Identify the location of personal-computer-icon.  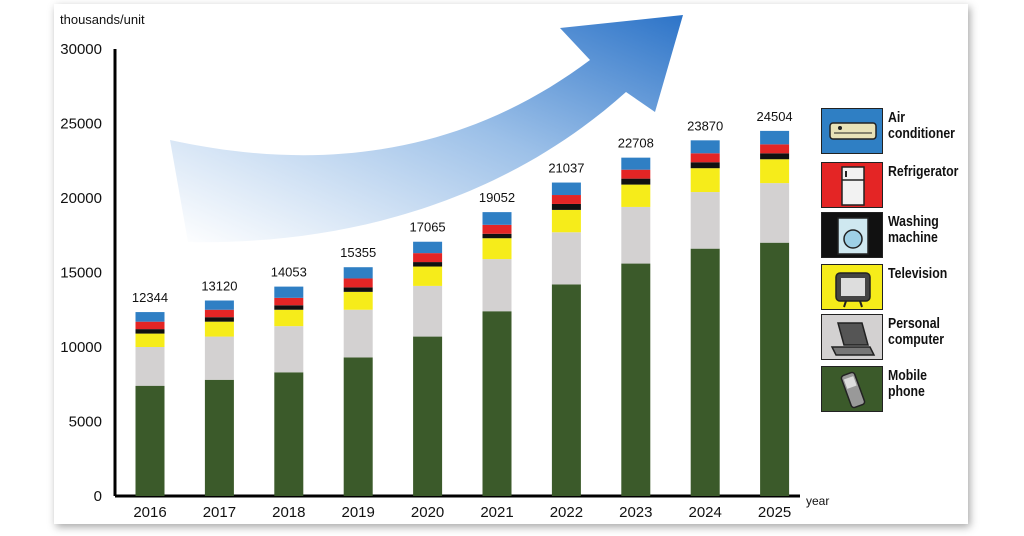
(852, 337).